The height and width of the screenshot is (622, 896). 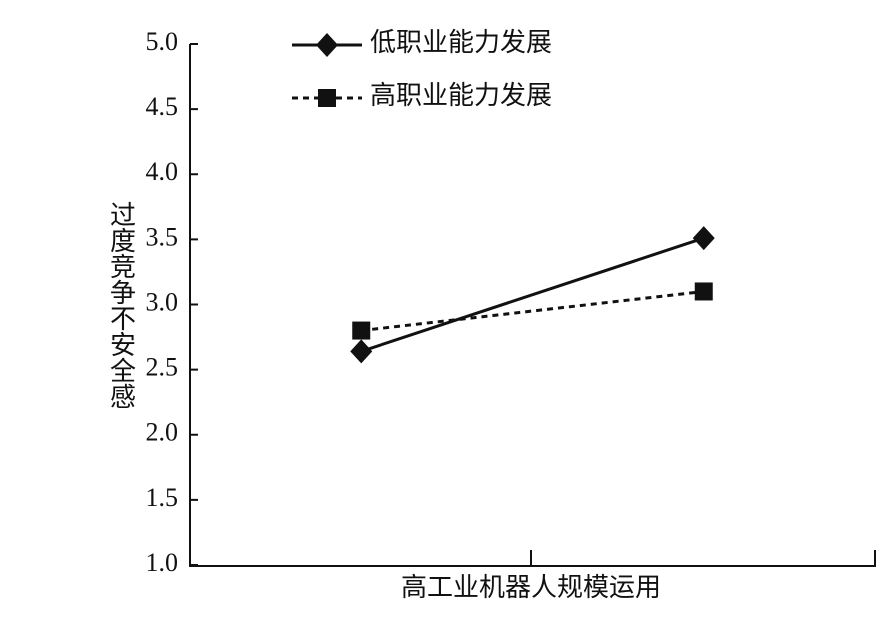 I want to click on y-tick-label: 4.0, so click(x=162, y=171).